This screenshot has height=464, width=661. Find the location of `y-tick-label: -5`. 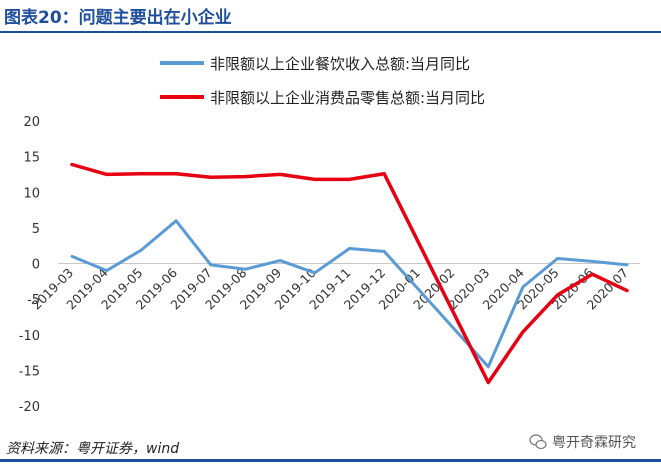

y-tick-label: -5 is located at coordinates (33, 300).